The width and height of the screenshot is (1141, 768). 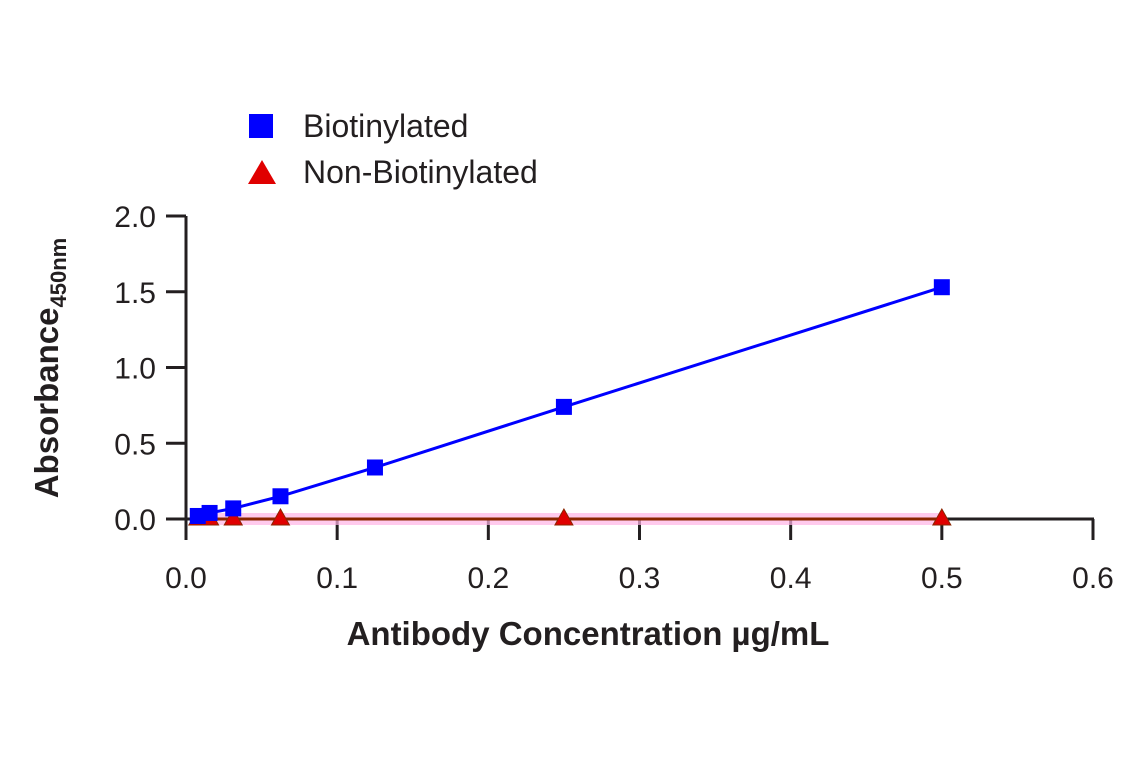 What do you see at coordinates (135, 369) in the screenshot?
I see `y-tick-label: 1.0` at bounding box center [135, 369].